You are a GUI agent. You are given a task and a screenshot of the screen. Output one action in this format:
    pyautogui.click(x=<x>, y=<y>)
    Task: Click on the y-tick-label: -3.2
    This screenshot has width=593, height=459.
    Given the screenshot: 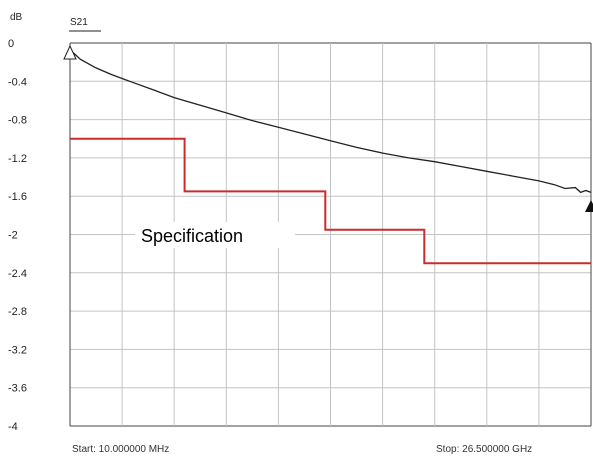 What is the action you would take?
    pyautogui.click(x=17, y=350)
    